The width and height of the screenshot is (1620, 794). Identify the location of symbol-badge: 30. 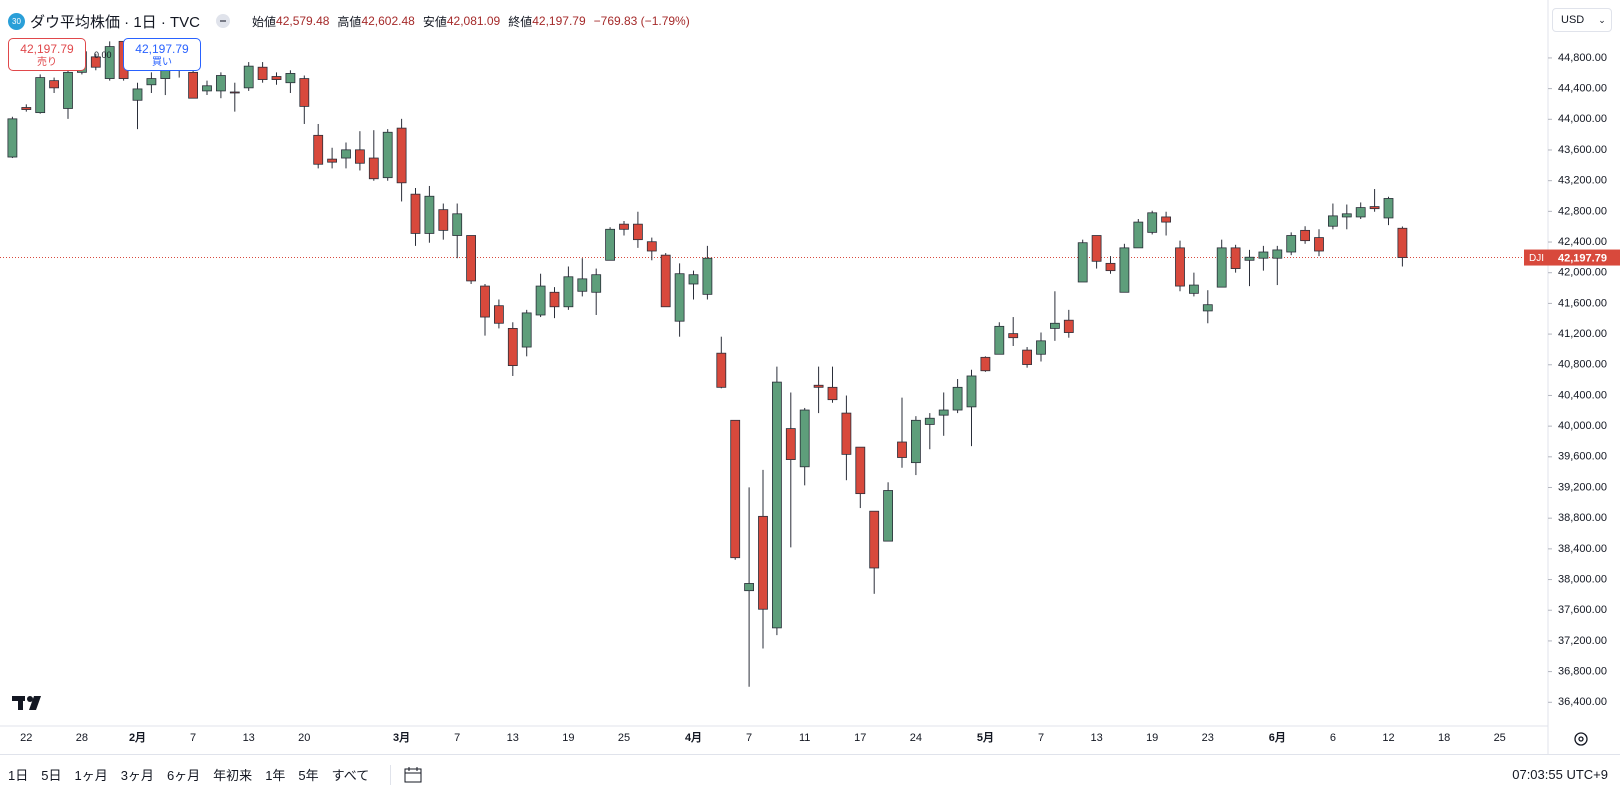
(16, 21).